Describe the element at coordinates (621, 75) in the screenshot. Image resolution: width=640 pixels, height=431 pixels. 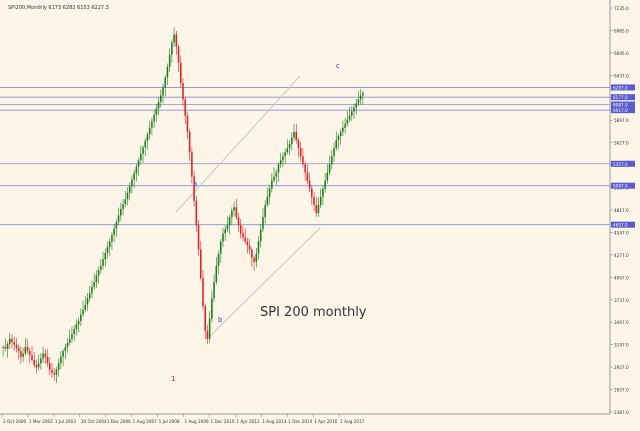
I see `y-tick-label: 6437.0` at that location.